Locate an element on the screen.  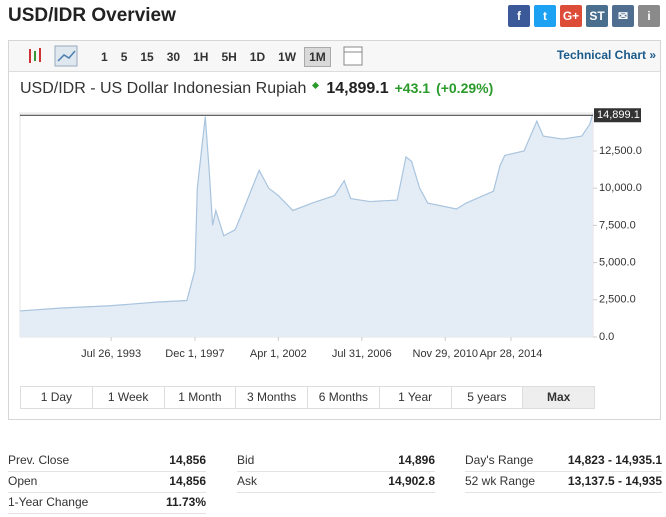
x-tick-label: Jul 26, 1993 is located at coordinates (111, 354).